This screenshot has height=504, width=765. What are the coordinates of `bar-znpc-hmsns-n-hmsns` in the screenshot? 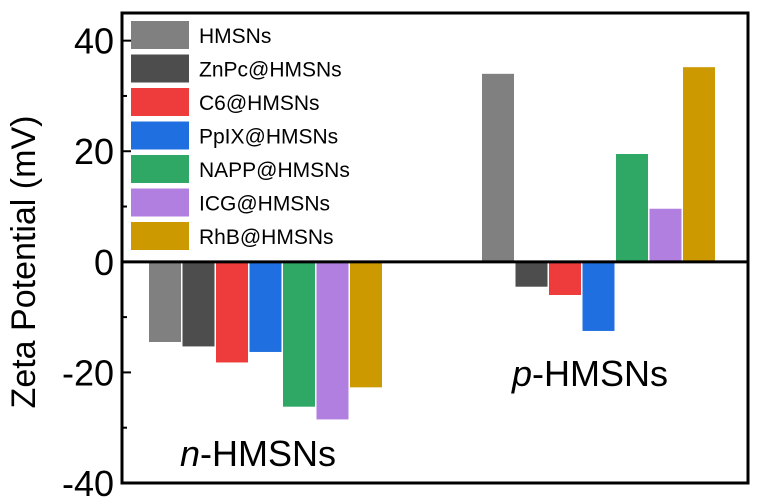 It's located at (198, 304).